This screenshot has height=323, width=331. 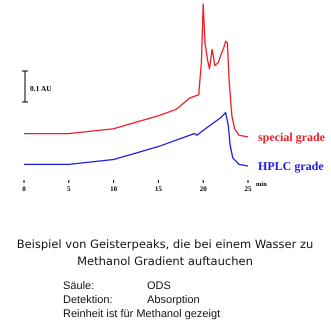 I want to click on text: Reinheit ist für Methanol gezeigt, so click(x=141, y=314).